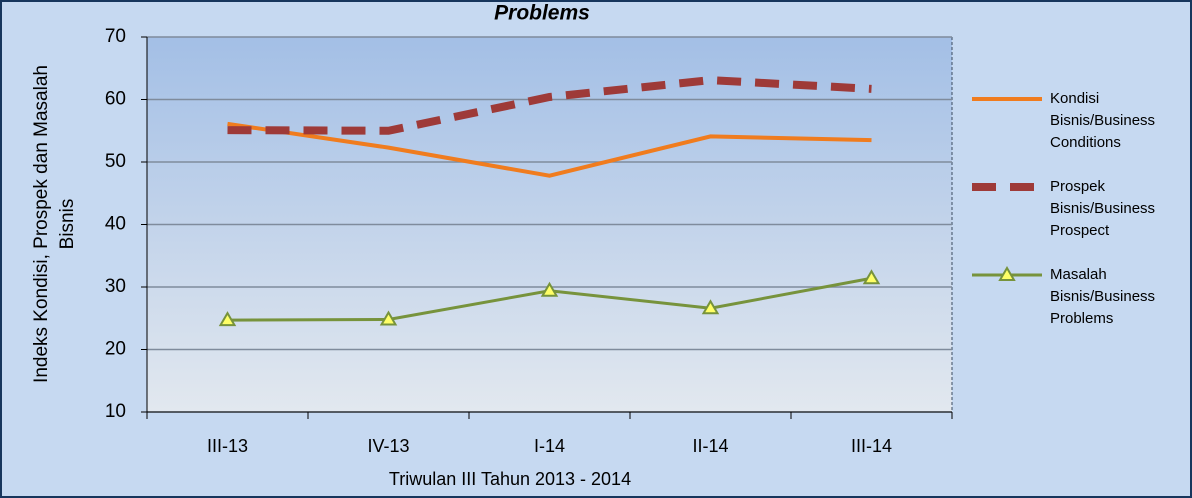 This screenshot has width=1192, height=498. What do you see at coordinates (1103, 208) in the screenshot?
I see `legend-label: Prospek Bisnis/Business Prospect` at bounding box center [1103, 208].